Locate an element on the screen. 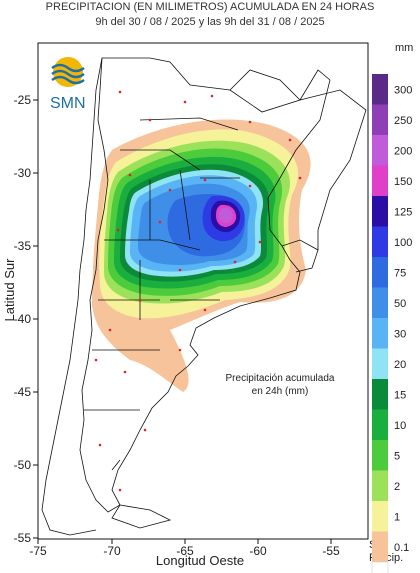  y-axis-label: Latitud Sur is located at coordinates (9, 290).